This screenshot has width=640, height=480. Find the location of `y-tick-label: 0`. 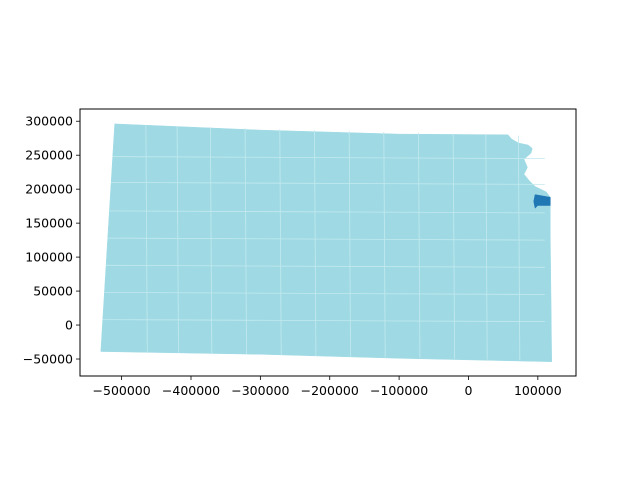

y-tick-label: 0 is located at coordinates (69, 325).